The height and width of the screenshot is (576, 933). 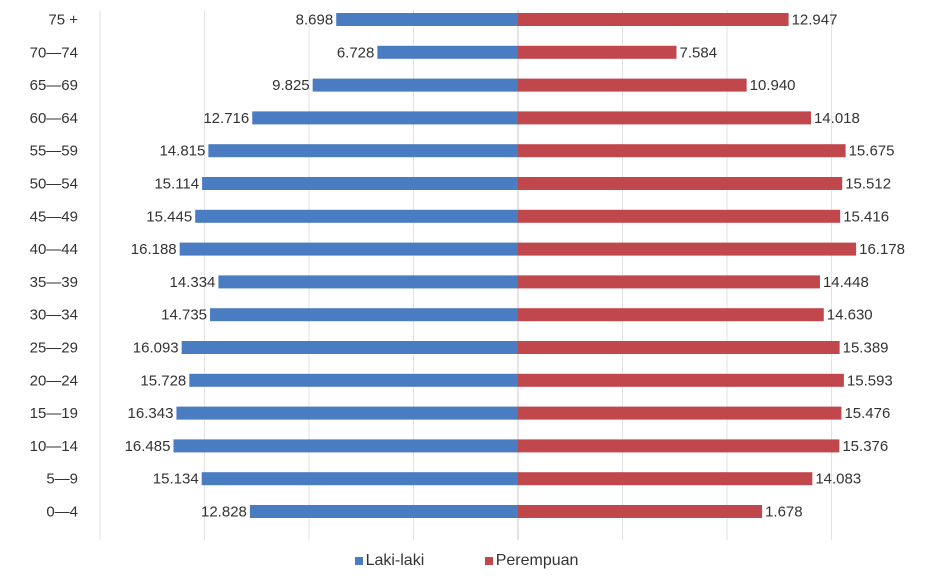 I want to click on y-tick-label-0-4: 0—4, so click(x=62, y=512).